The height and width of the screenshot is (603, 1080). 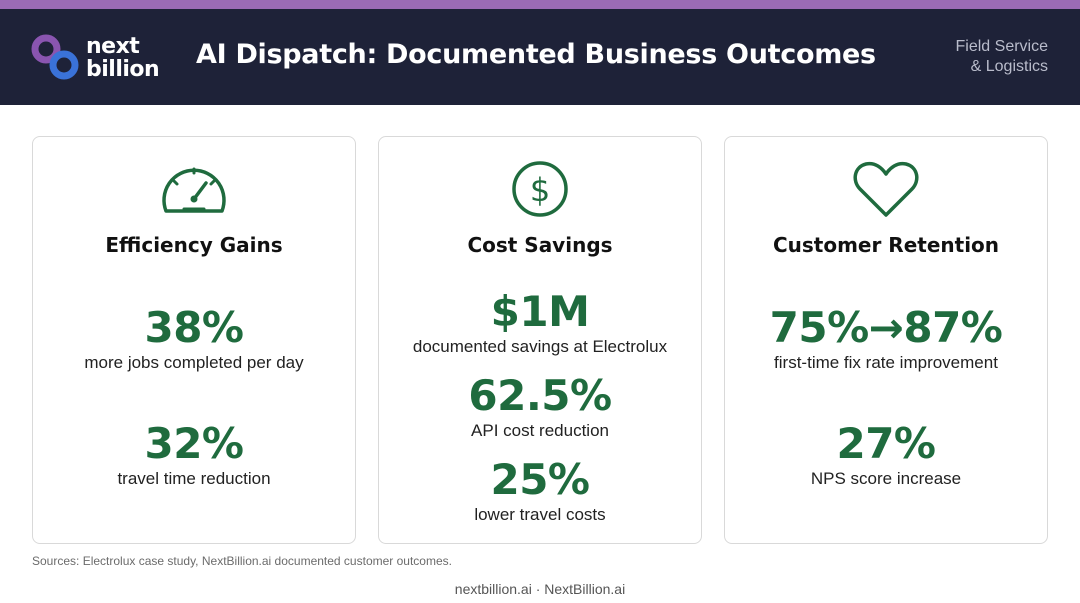 I want to click on stat-block: 25% lower travel costs, so click(x=540, y=491).